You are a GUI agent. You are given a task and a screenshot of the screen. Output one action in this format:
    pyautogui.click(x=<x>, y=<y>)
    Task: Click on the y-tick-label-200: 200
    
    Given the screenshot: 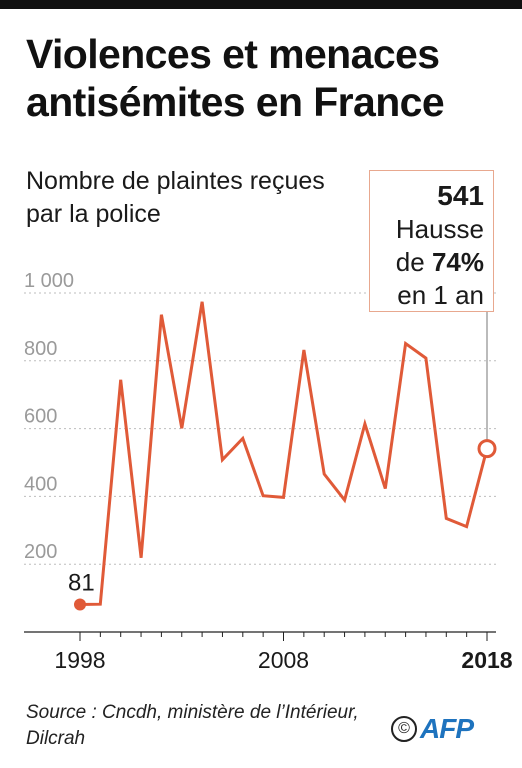 What is the action you would take?
    pyautogui.click(x=40, y=552)
    